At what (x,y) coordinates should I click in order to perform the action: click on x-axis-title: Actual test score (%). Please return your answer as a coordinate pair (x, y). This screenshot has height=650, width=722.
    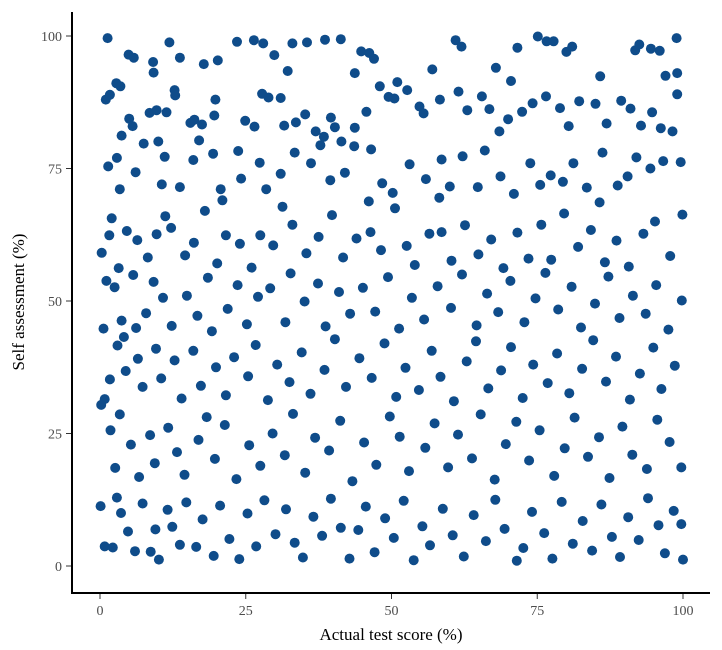
    Looking at the image, I should click on (390, 634).